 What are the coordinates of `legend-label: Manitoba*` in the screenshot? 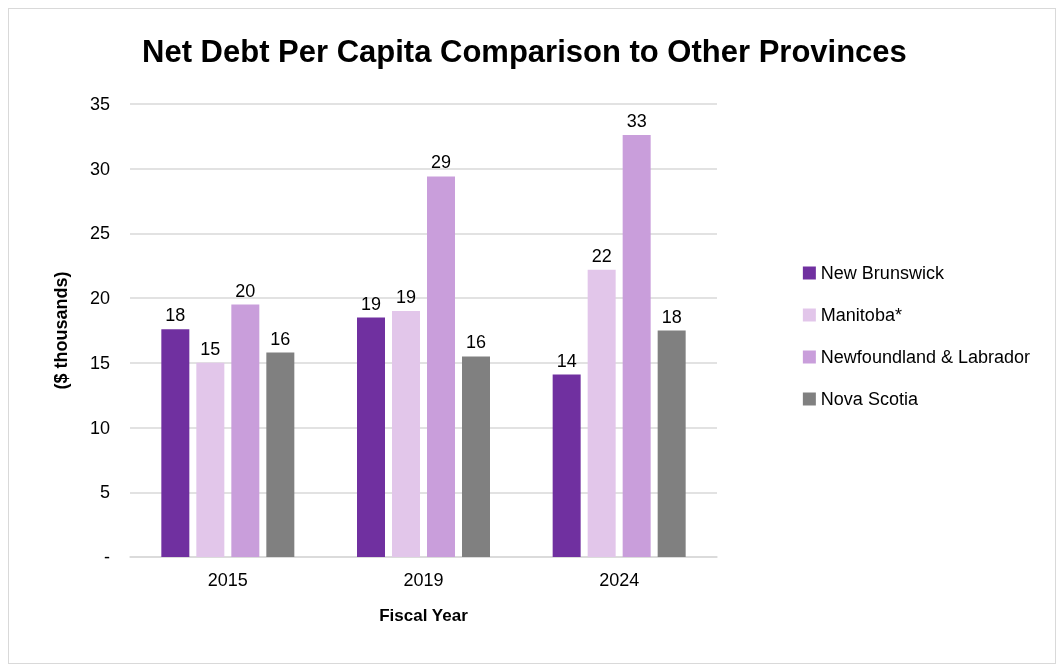 It's located at (861, 315).